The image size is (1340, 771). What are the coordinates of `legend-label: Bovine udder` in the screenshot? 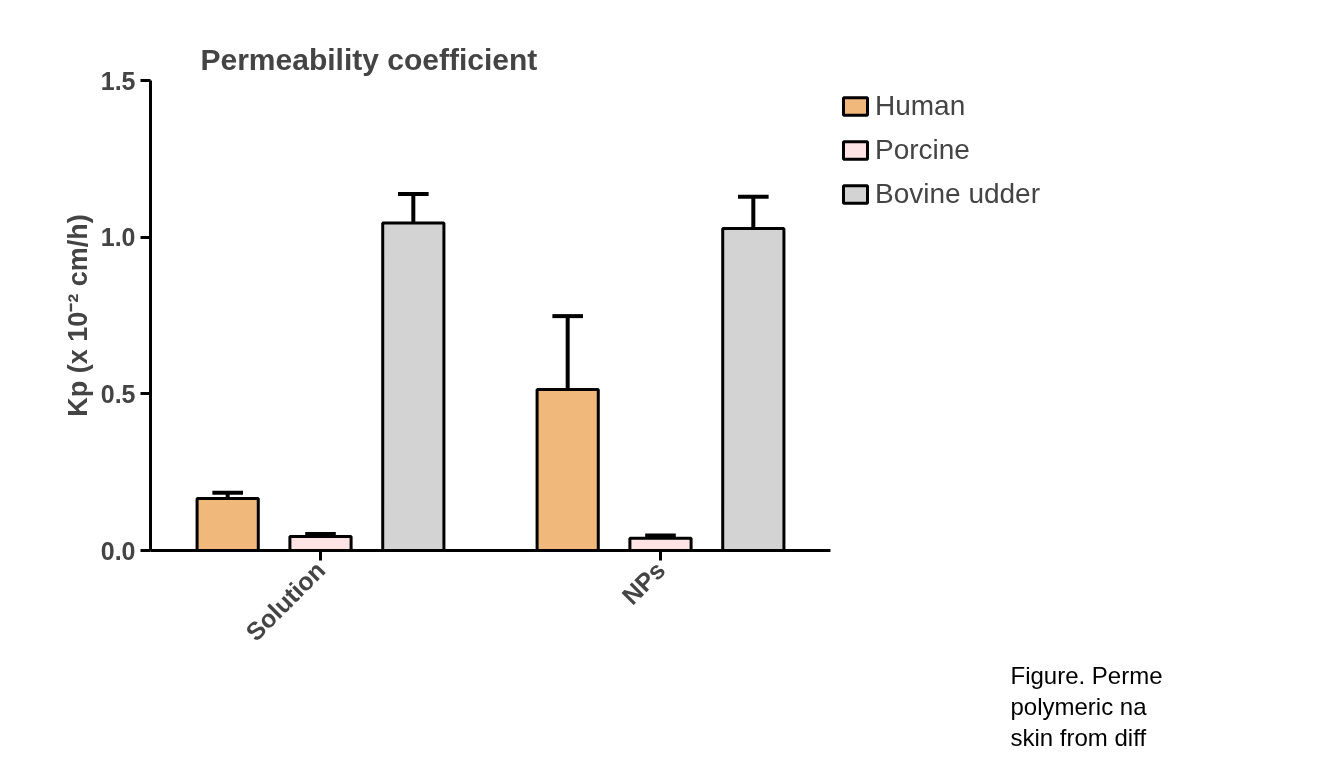 It's located at (958, 194).